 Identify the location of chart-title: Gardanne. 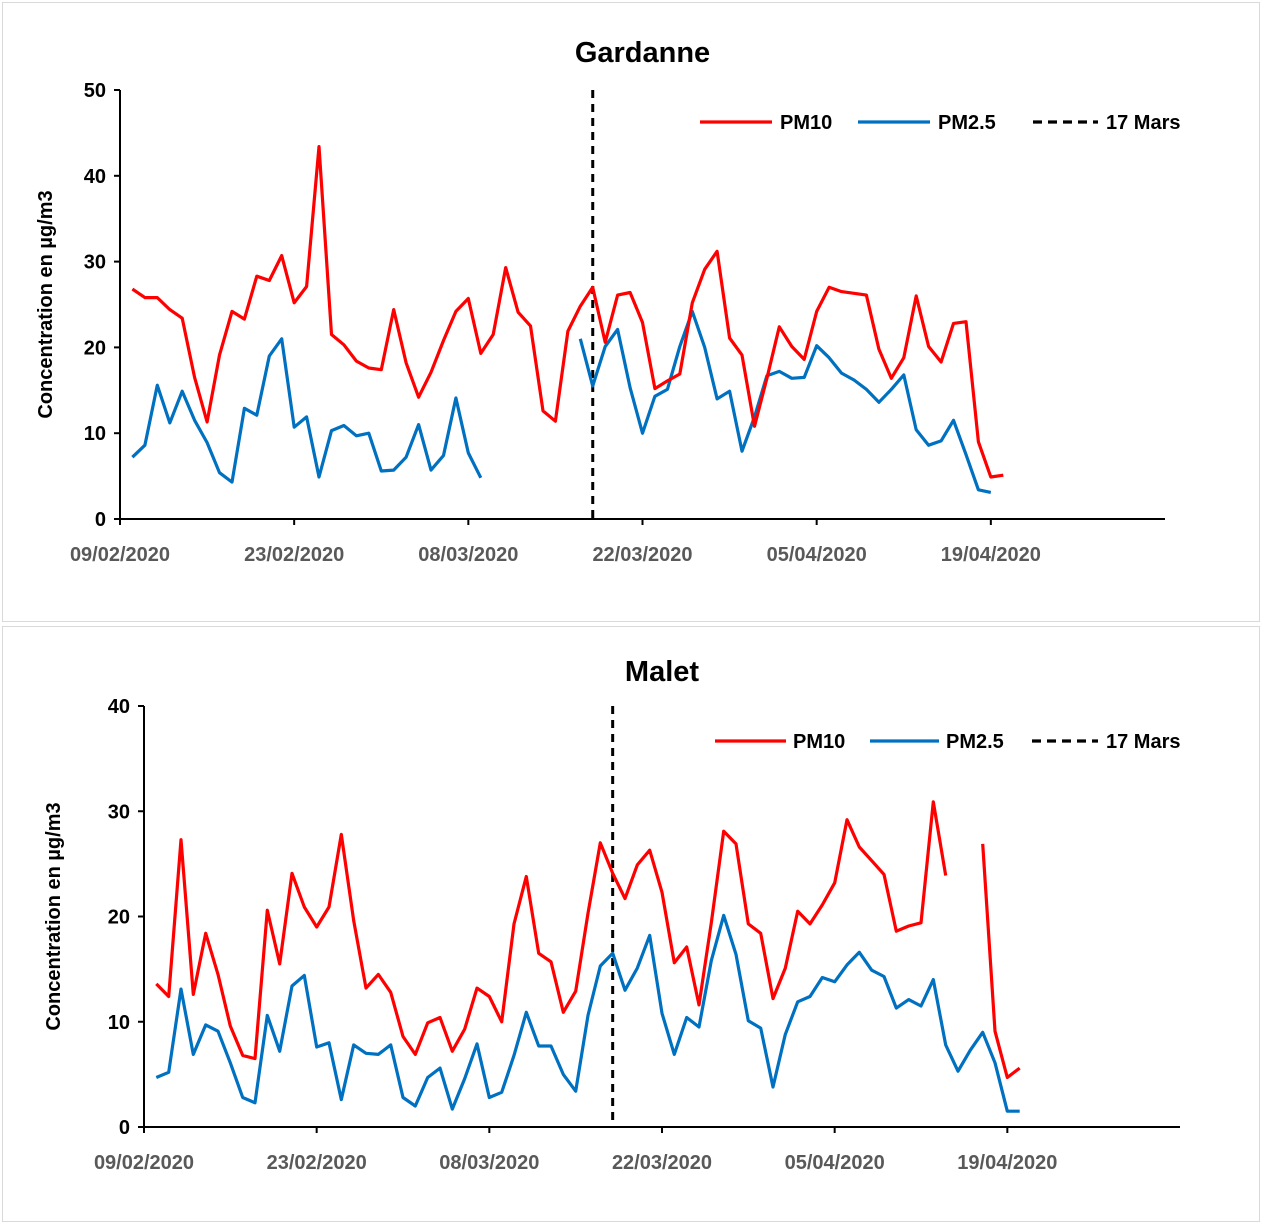
(642, 53).